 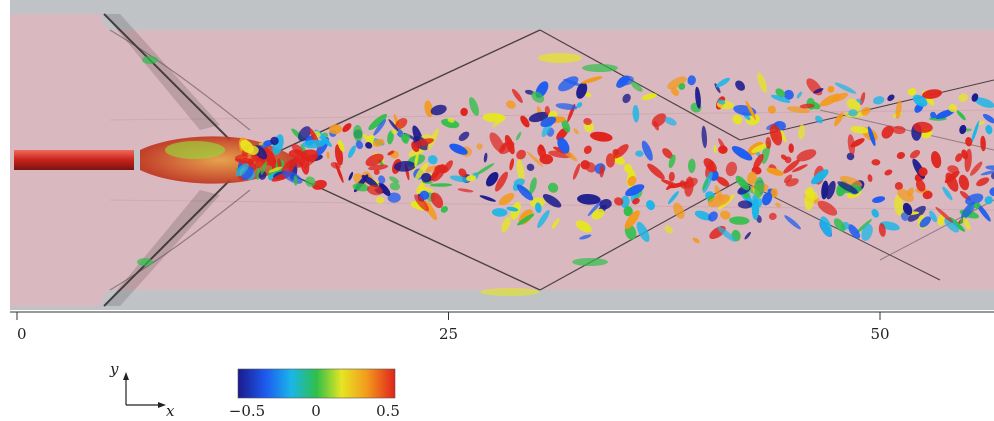 I want to click on x-tick-label: 50, so click(x=879, y=334).